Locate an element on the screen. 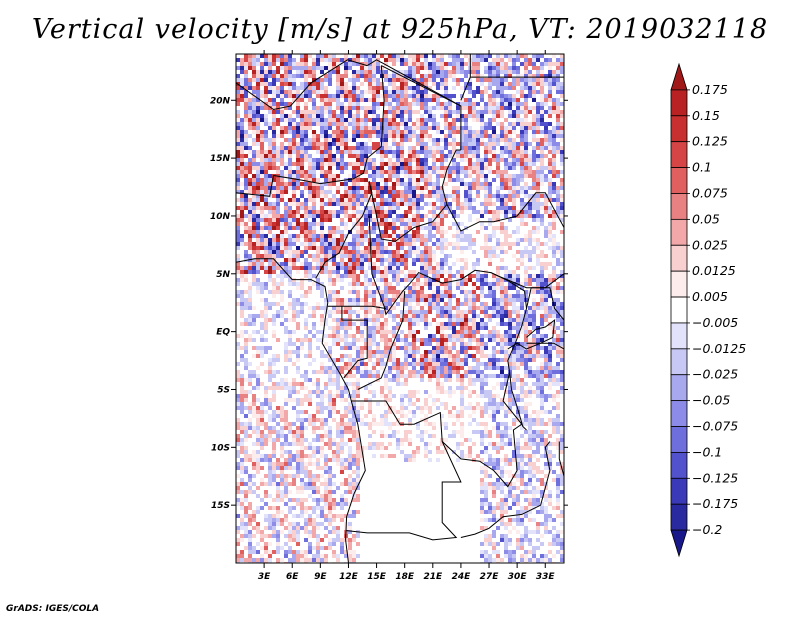  y-tick-label: 20N is located at coordinates (220, 101).